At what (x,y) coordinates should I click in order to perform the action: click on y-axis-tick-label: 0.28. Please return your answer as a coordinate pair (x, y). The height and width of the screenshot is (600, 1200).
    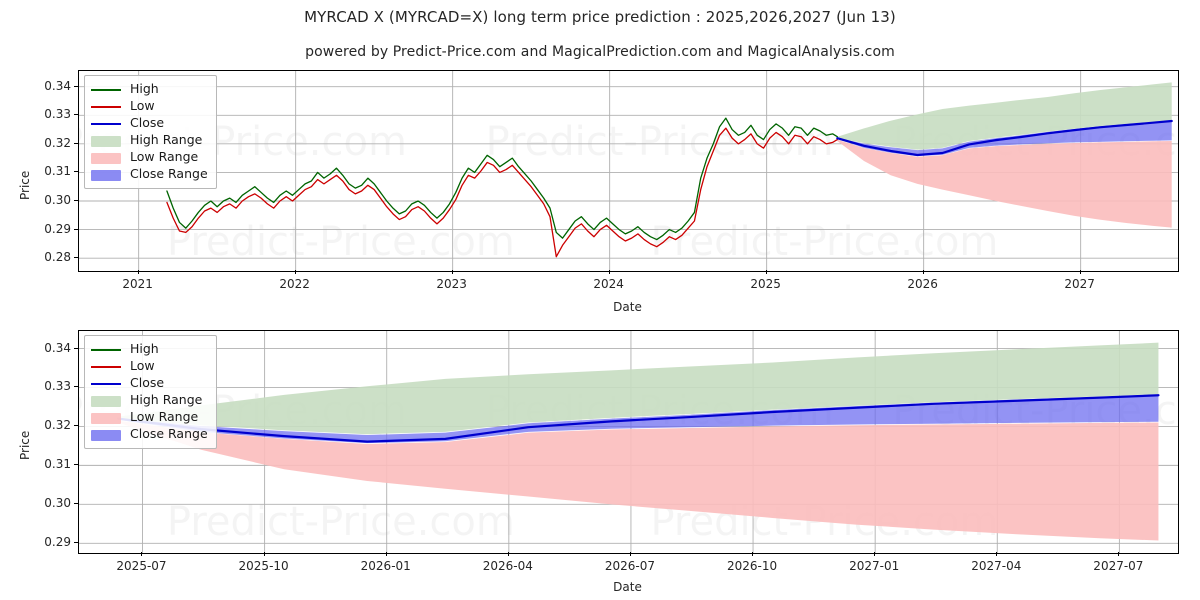
    Looking at the image, I should click on (57, 257).